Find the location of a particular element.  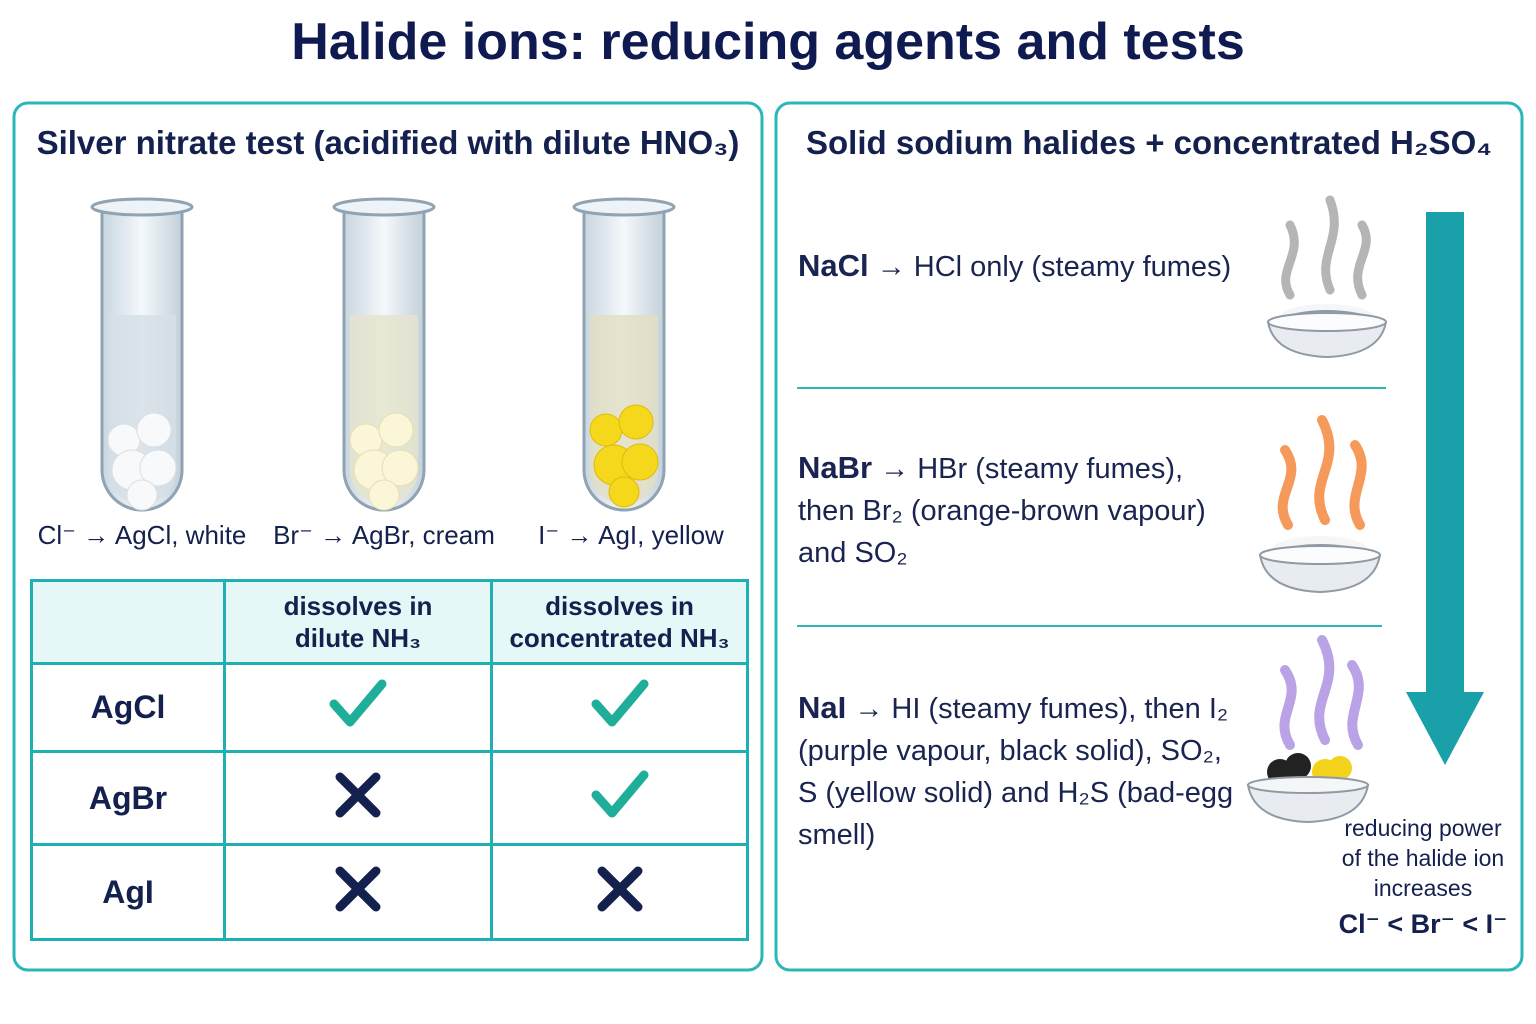

entry-text: smell) is located at coordinates (837, 835).